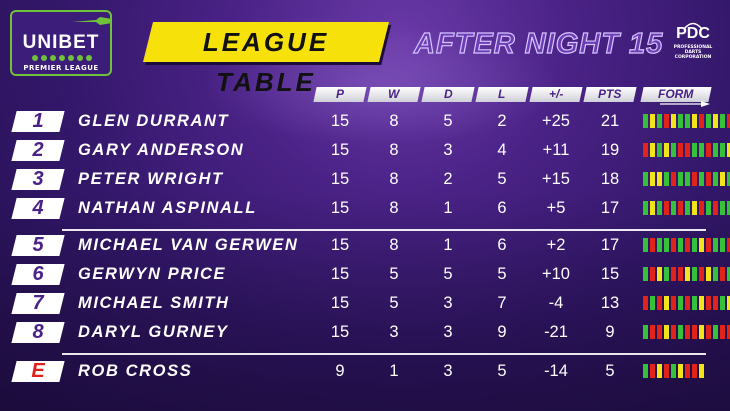  Describe the element at coordinates (151, 179) in the screenshot. I see `player-name: PETER WRIGHT` at that location.